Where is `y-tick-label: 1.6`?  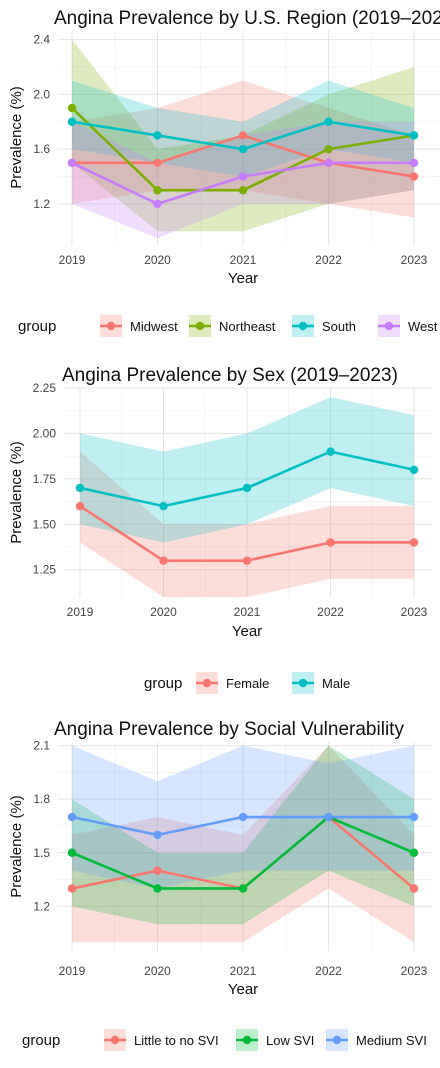
y-tick-label: 1.6 is located at coordinates (41, 149).